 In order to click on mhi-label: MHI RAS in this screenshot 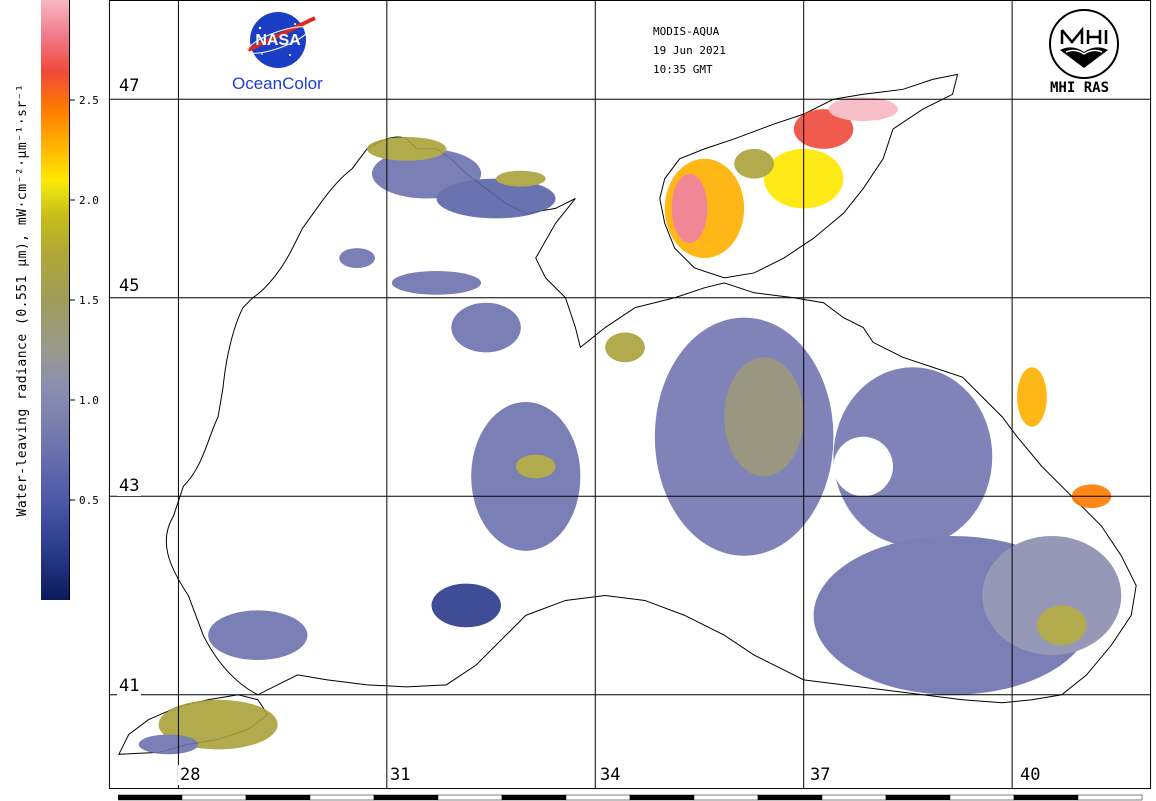, I will do `click(1080, 88)`.